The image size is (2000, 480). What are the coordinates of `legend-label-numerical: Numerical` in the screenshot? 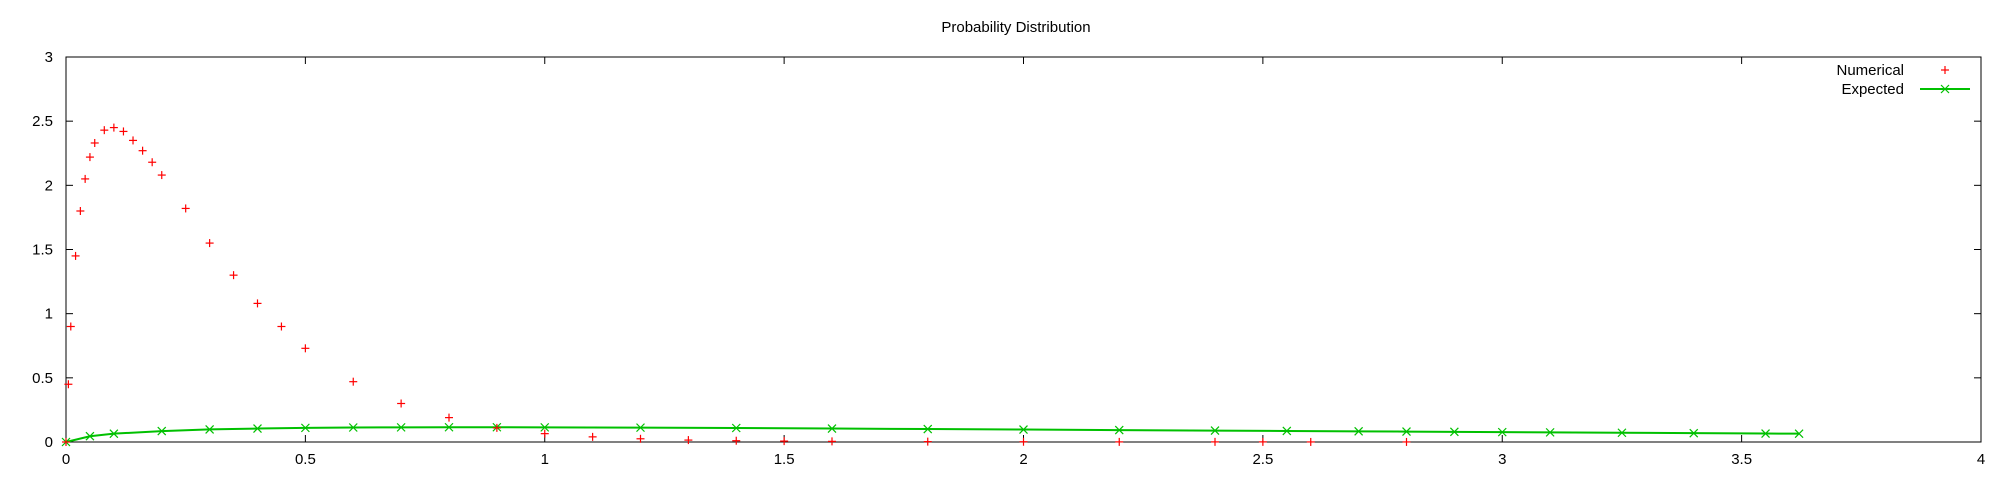 It's located at (1870, 70).